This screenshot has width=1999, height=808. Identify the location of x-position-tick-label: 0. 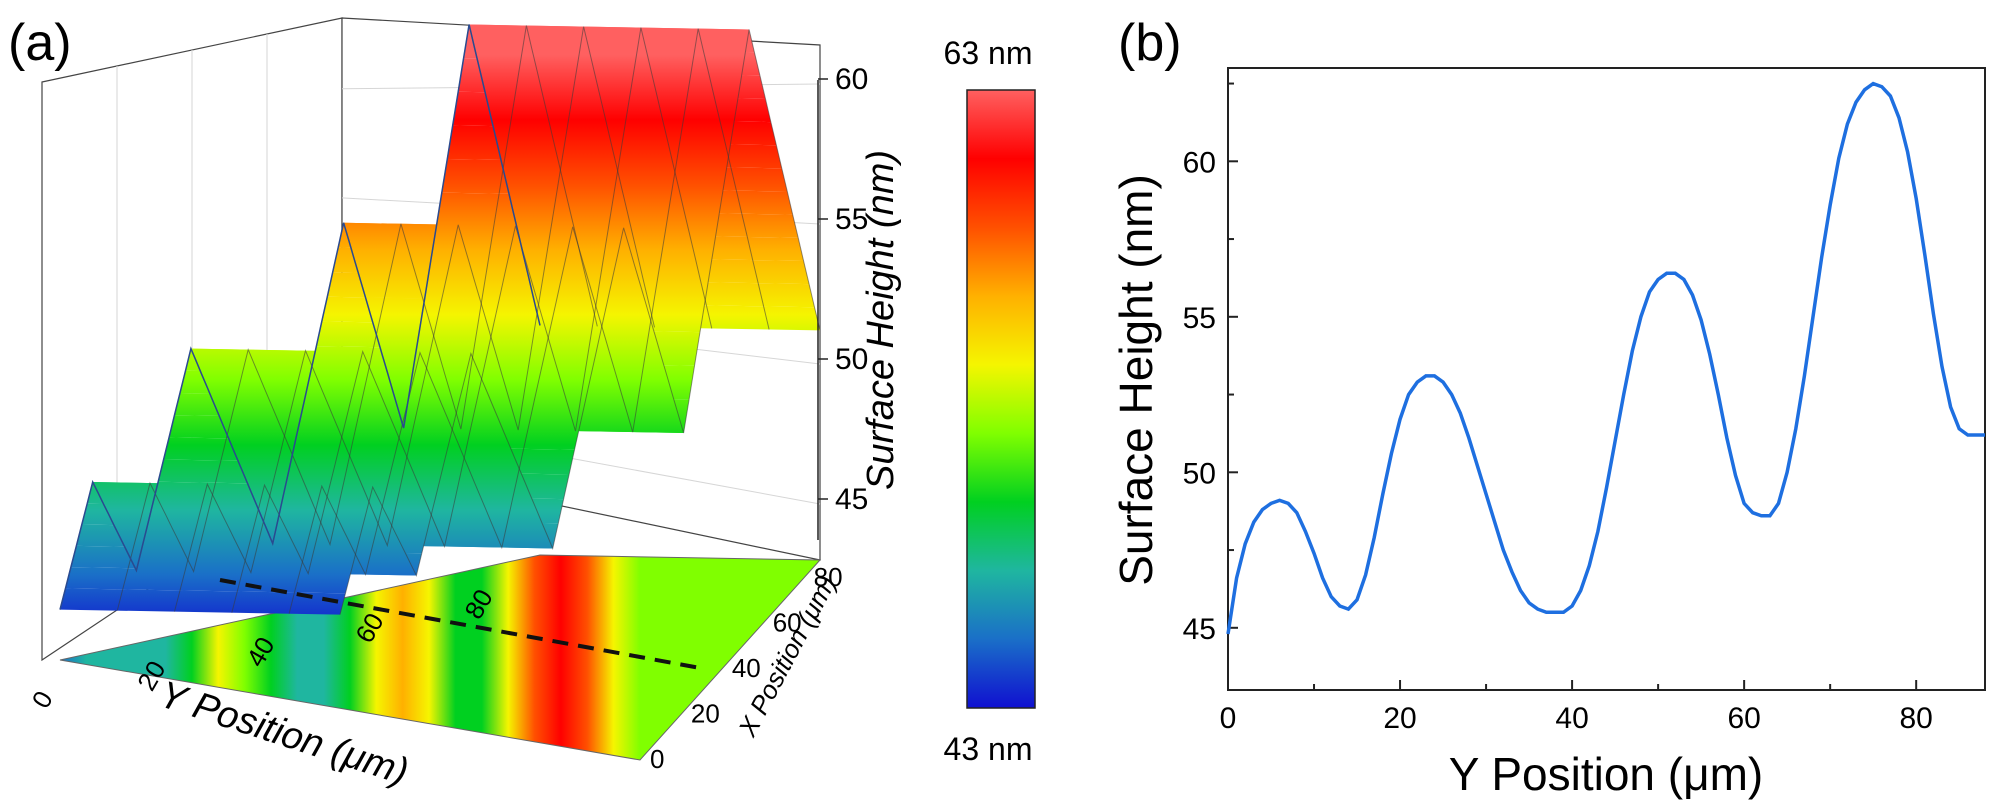
(657, 759).